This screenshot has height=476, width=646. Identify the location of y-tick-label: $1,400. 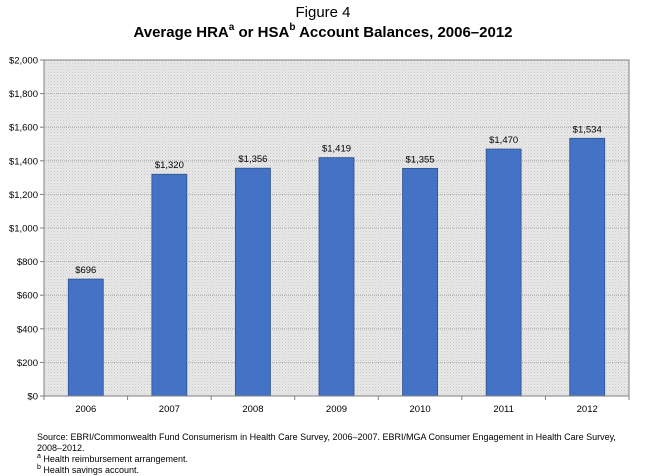
(23, 161).